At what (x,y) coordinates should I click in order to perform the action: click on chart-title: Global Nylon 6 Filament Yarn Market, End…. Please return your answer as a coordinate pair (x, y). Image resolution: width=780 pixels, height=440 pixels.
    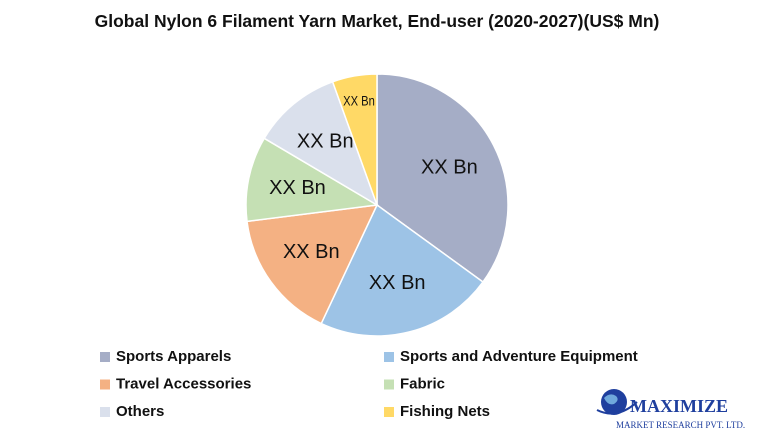
    Looking at the image, I should click on (377, 21).